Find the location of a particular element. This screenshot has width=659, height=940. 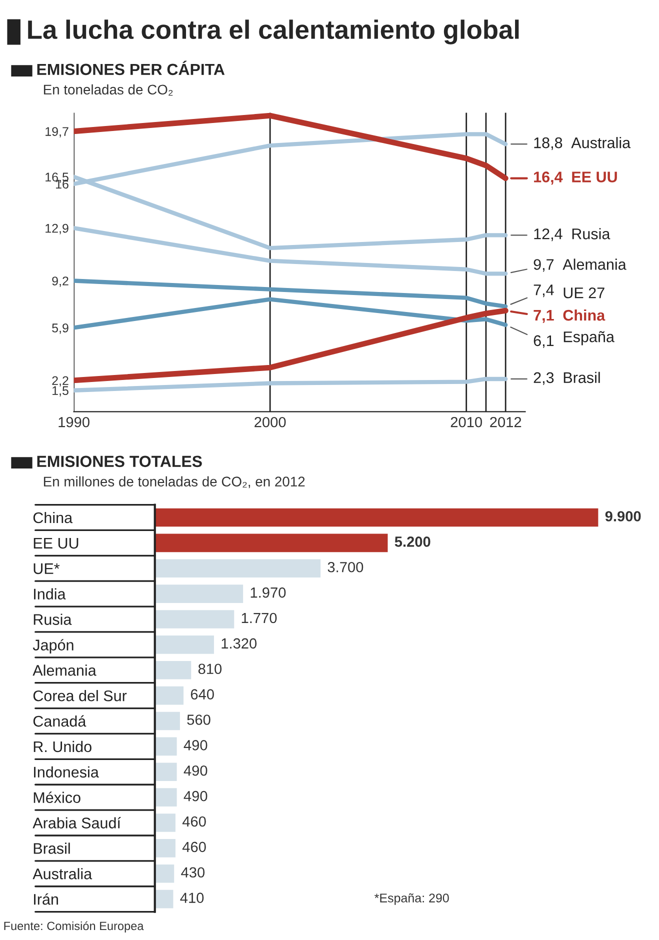

data-label: 810 is located at coordinates (210, 669).